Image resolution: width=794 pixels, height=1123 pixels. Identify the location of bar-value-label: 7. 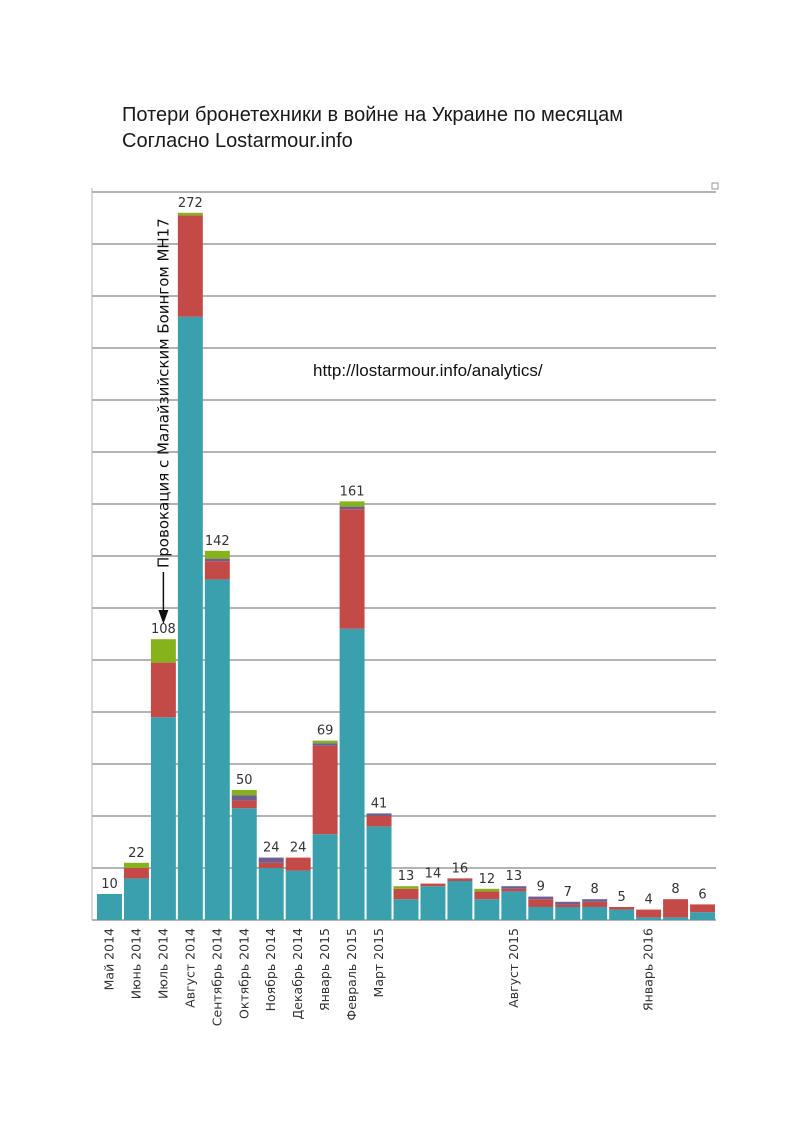
(568, 892).